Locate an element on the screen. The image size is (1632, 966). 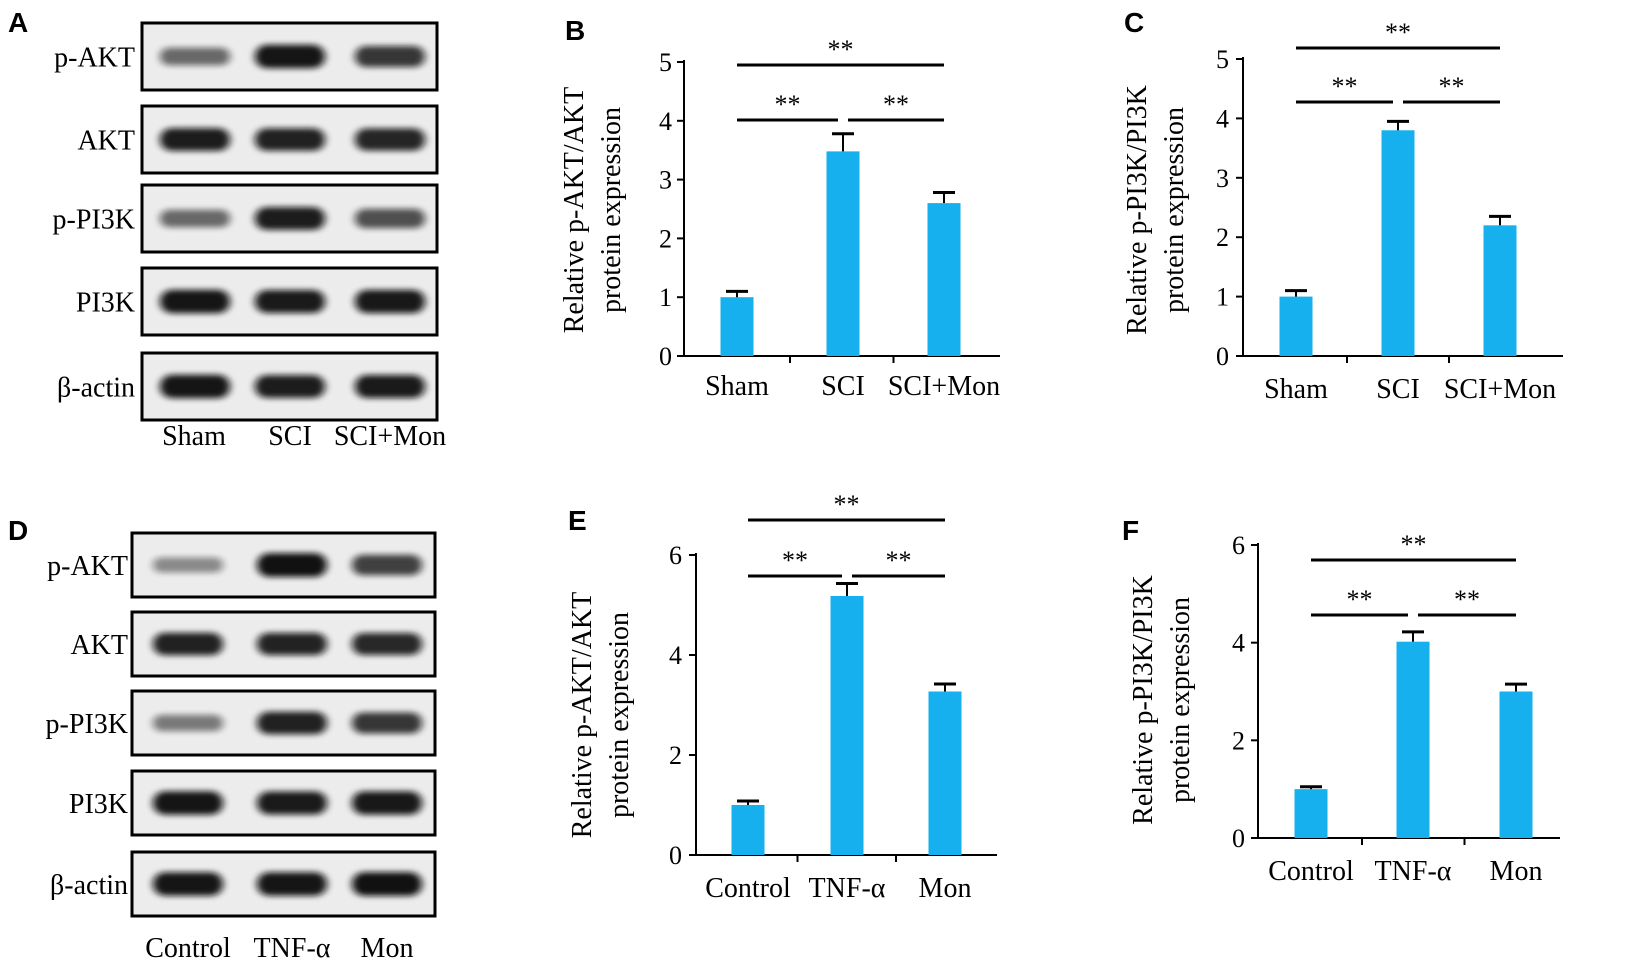
blot-row: PI3K is located at coordinates (257, 301).